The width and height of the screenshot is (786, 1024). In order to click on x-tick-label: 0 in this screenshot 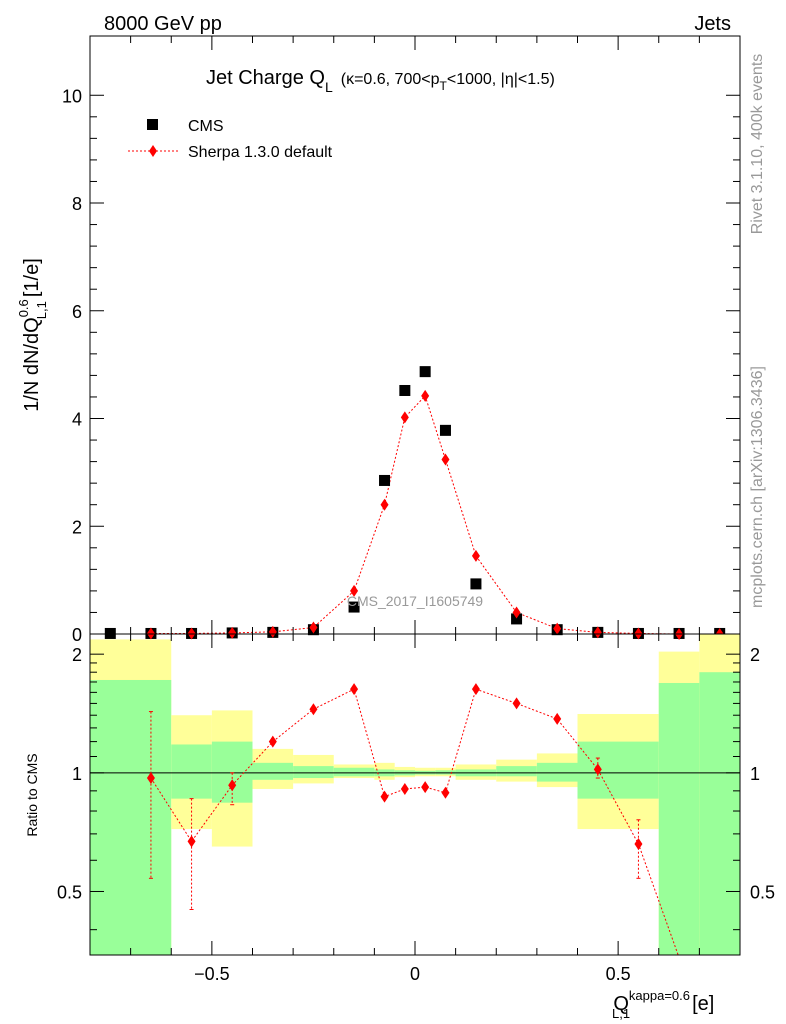, I will do `click(415, 974)`.